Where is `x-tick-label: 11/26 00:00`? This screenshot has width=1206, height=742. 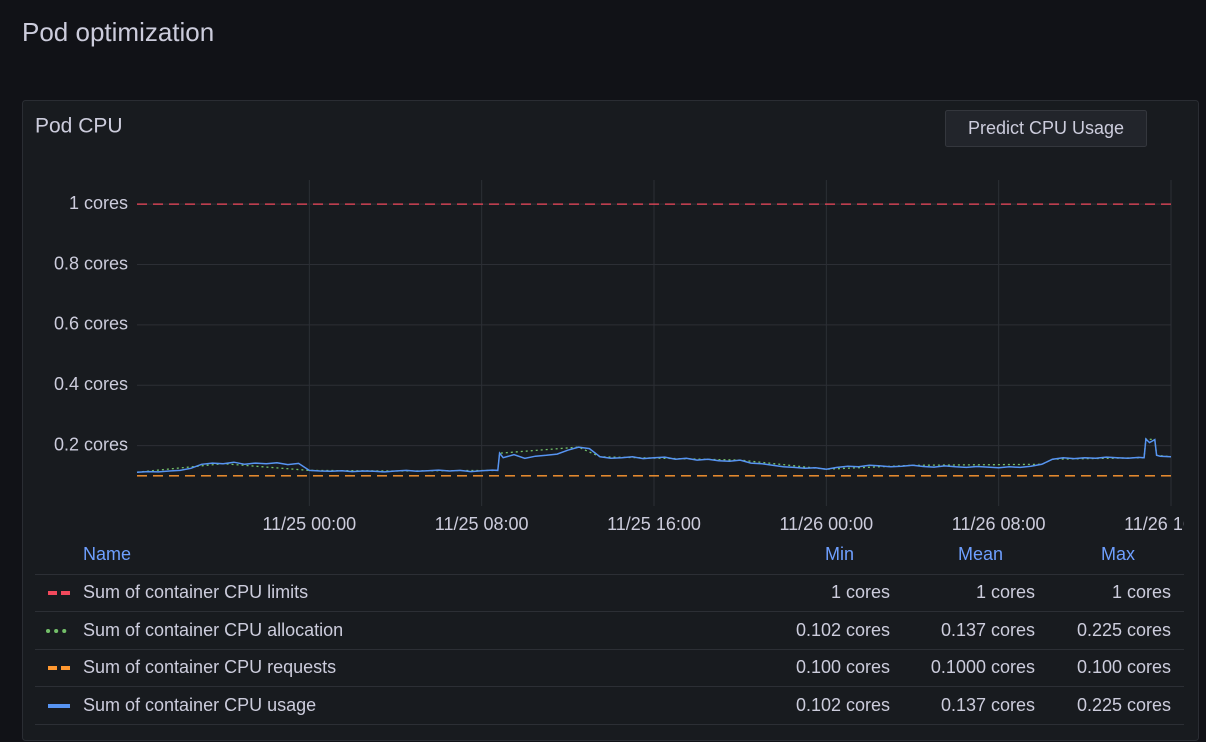 x-tick-label: 11/26 00:00 is located at coordinates (826, 524).